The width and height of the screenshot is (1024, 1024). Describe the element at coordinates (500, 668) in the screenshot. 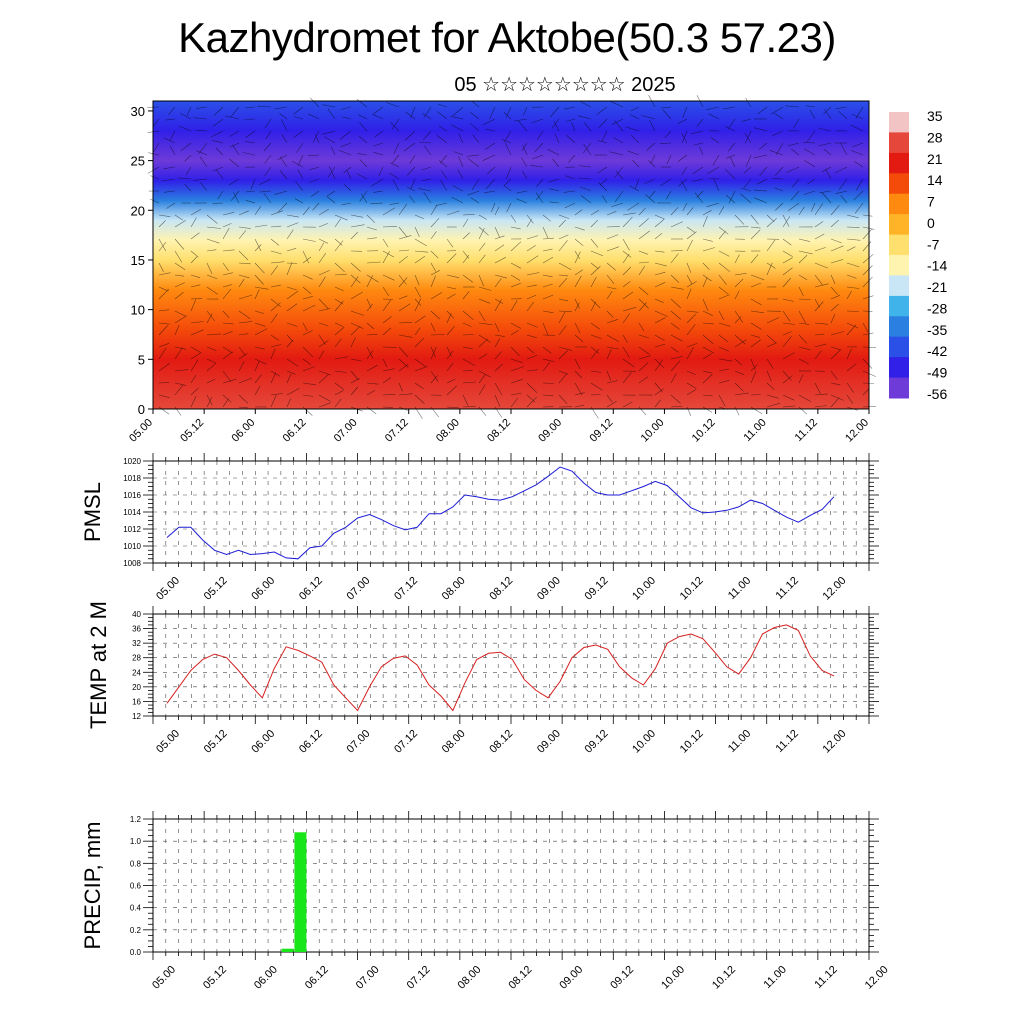

I see `temp-line` at that location.